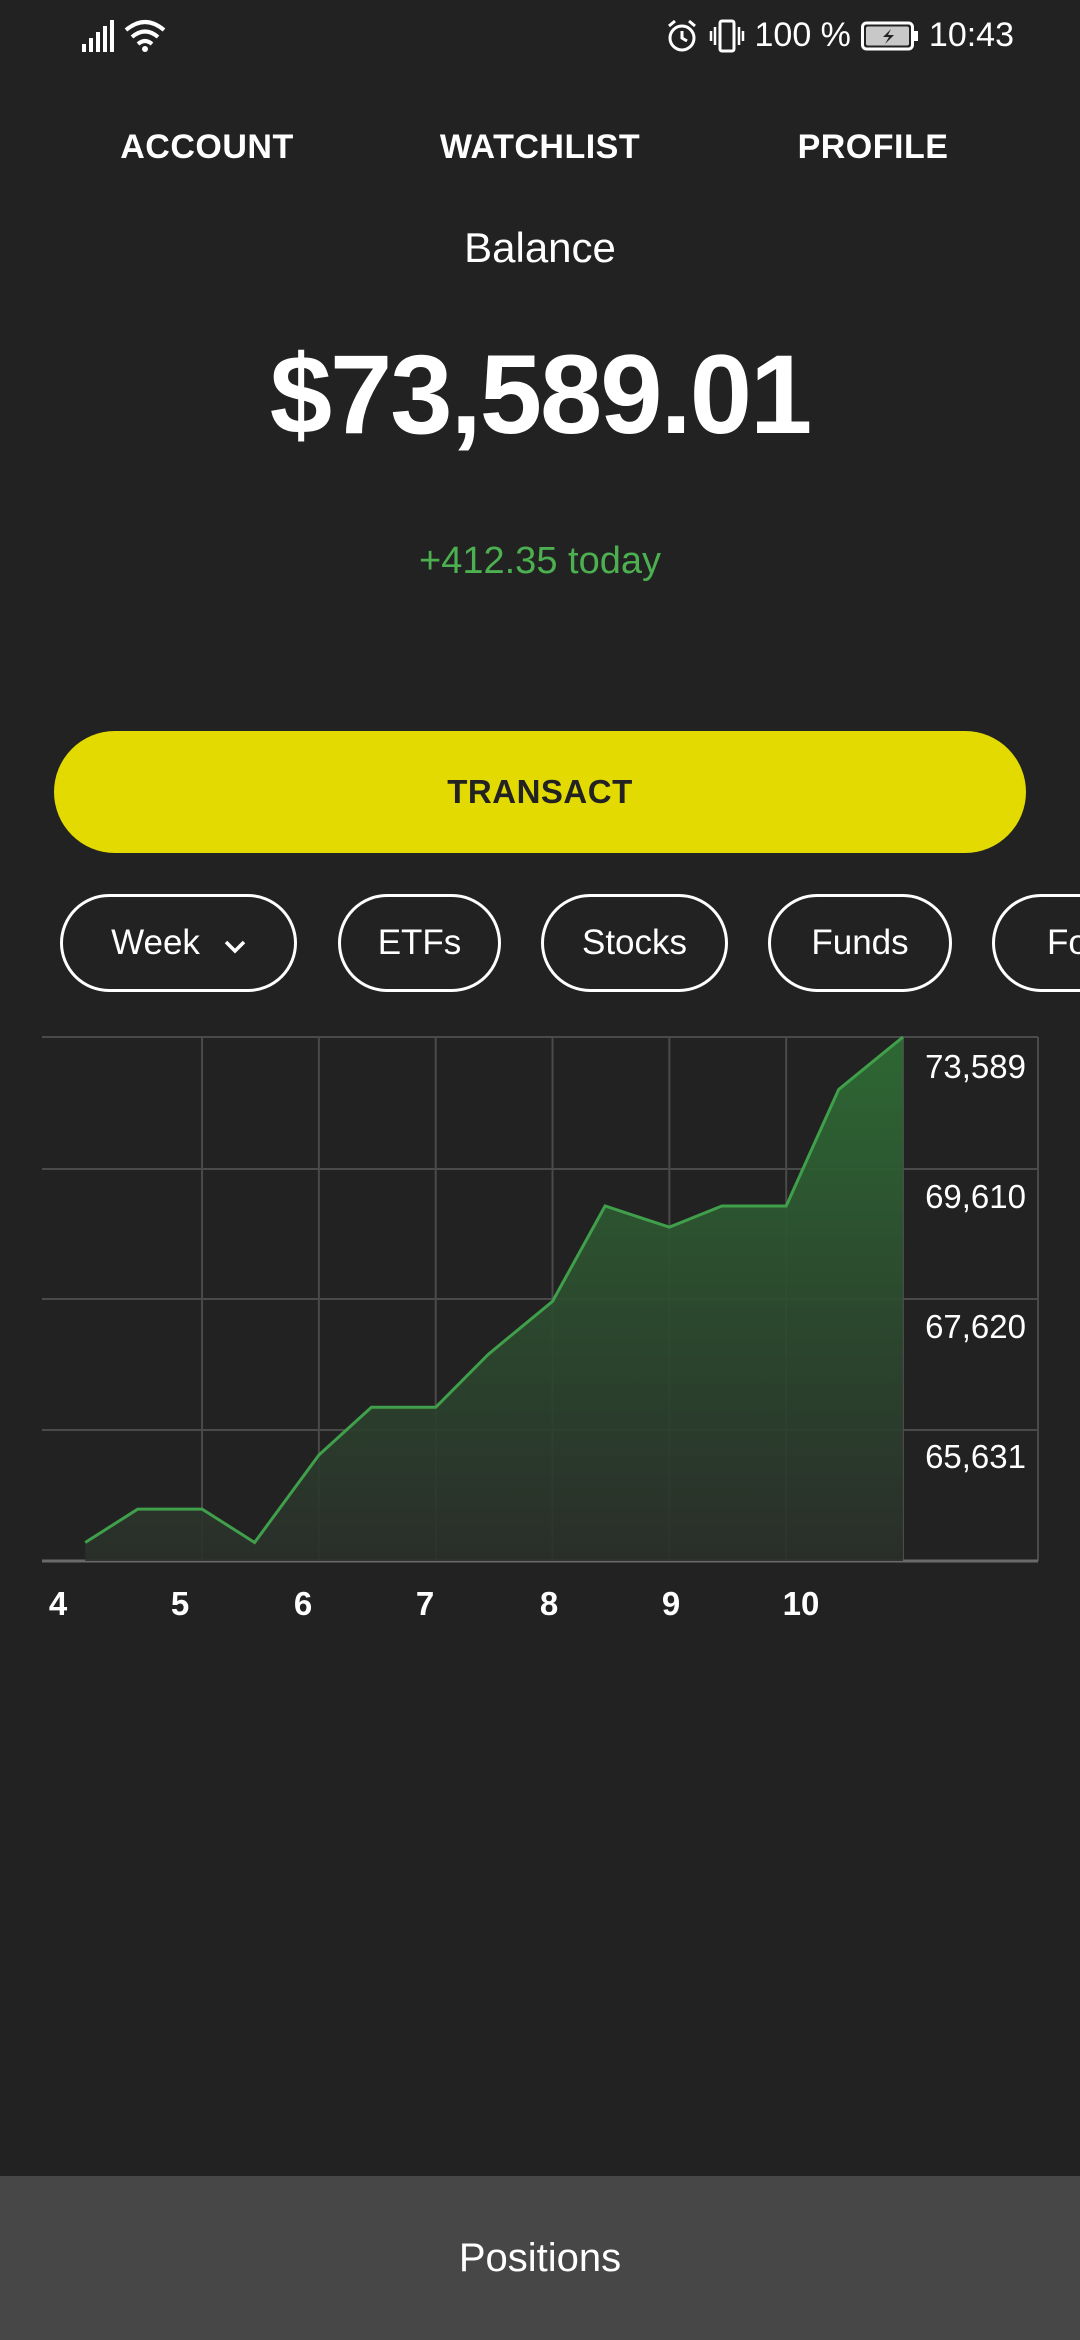  Describe the element at coordinates (540, 247) in the screenshot. I see `balance-label: Balance` at that location.